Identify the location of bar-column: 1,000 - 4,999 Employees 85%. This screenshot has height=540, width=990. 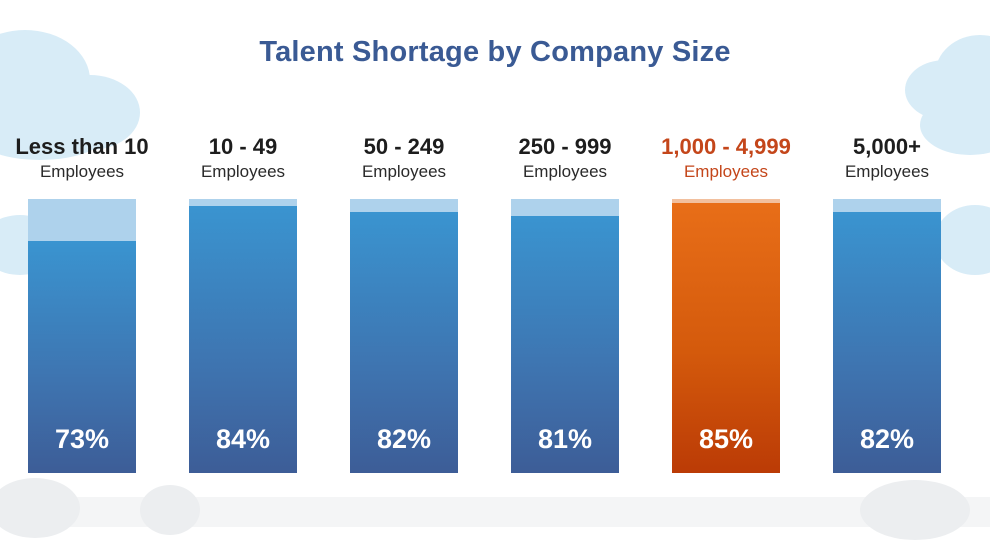
(726, 263).